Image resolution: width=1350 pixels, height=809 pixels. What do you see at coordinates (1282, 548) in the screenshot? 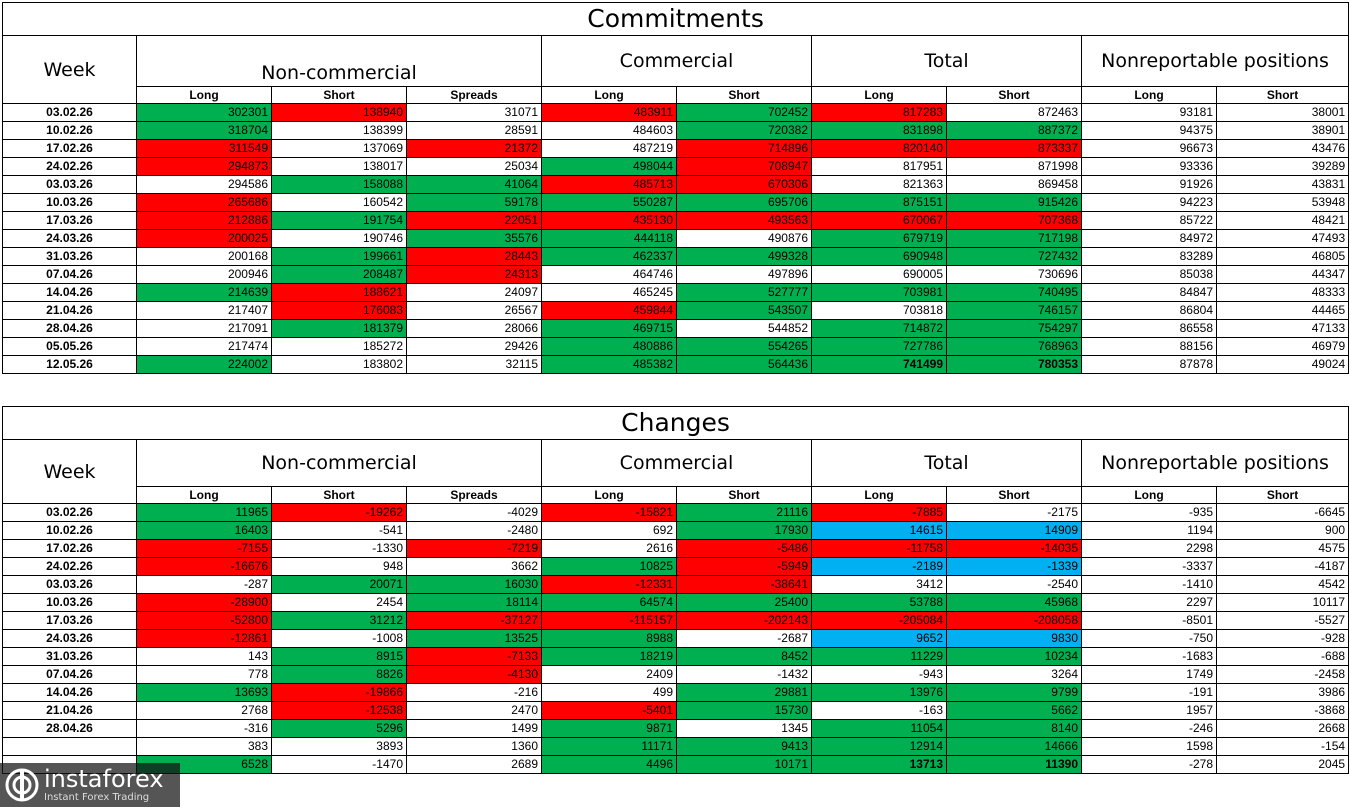
I see `value-cell: 4575` at bounding box center [1282, 548].